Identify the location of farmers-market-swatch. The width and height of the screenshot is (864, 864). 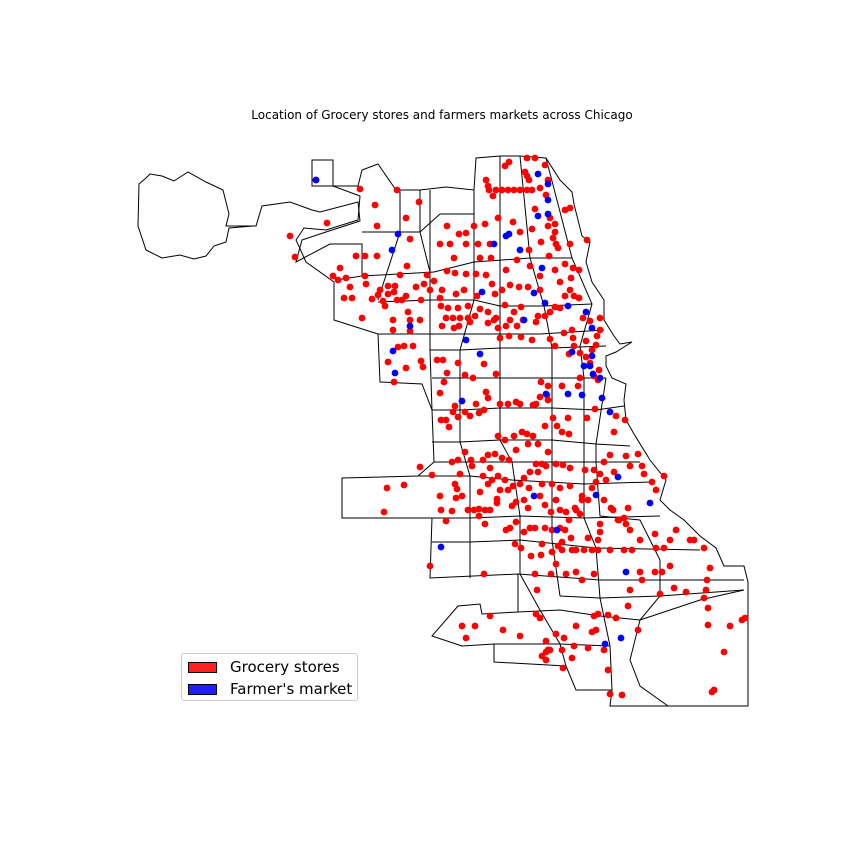
(202, 689).